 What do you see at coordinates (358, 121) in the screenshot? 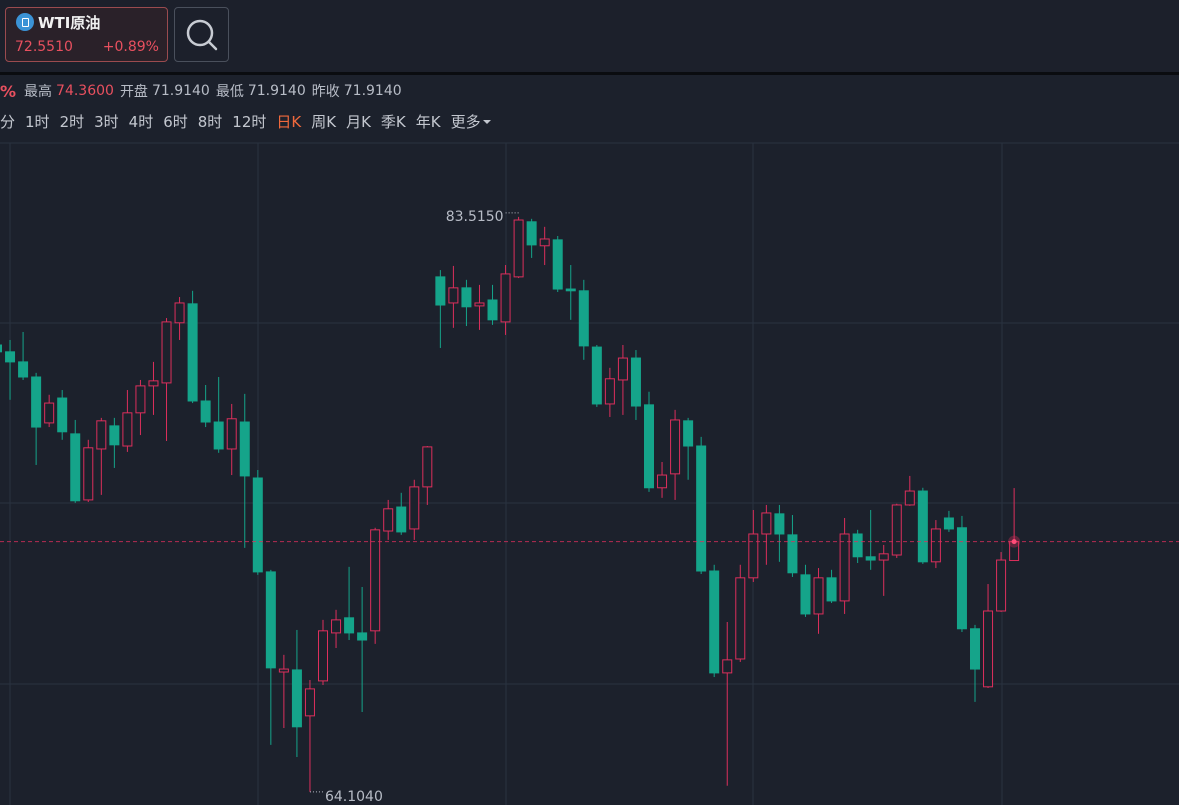
I see `period-tab: 月K` at bounding box center [358, 121].